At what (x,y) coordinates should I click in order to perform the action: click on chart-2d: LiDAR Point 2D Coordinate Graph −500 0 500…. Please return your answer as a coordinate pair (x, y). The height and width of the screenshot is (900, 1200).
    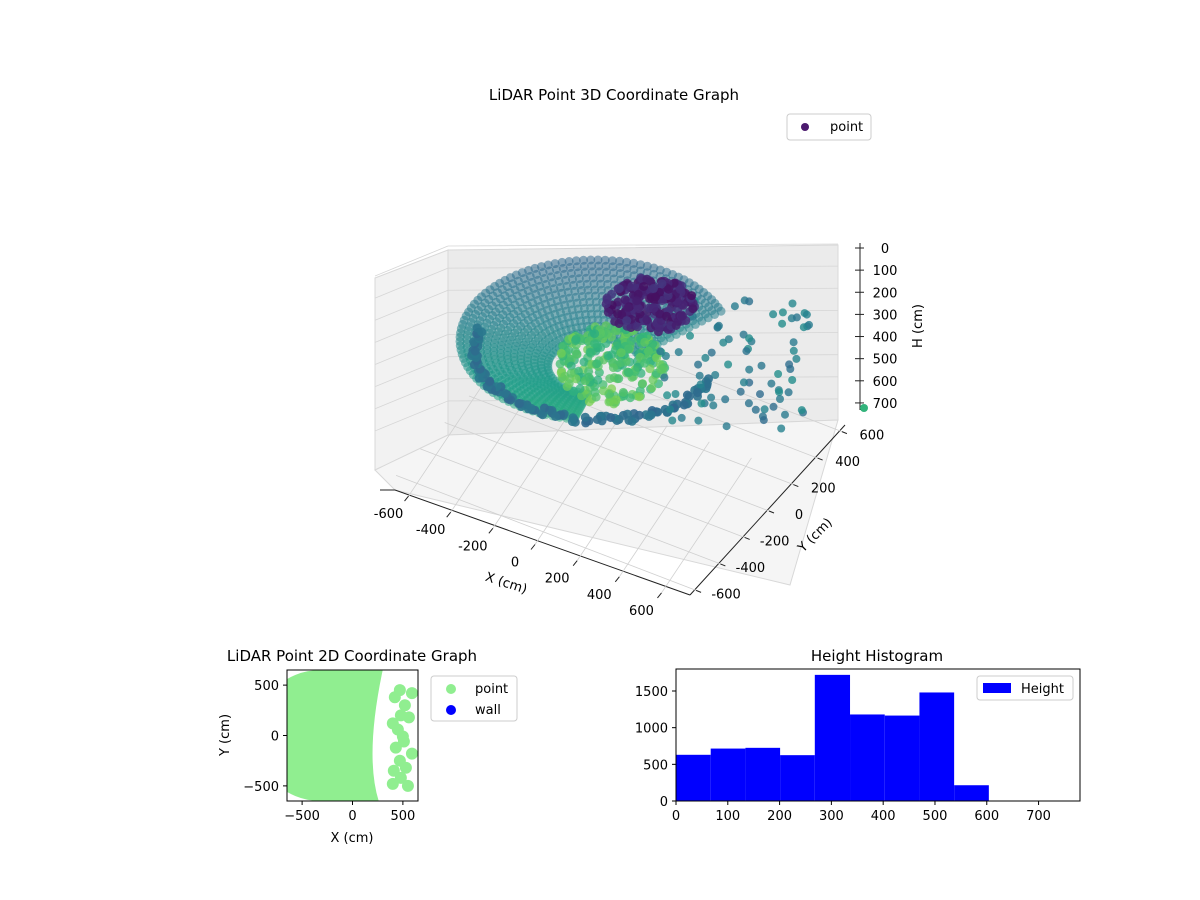
    Looking at the image, I should click on (368, 746).